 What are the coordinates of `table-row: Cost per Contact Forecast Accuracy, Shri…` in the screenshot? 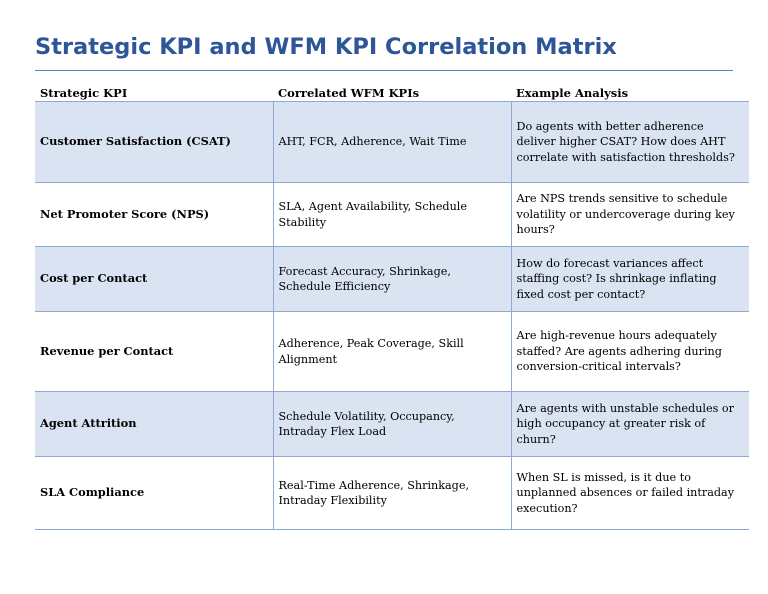 It's located at (392, 279).